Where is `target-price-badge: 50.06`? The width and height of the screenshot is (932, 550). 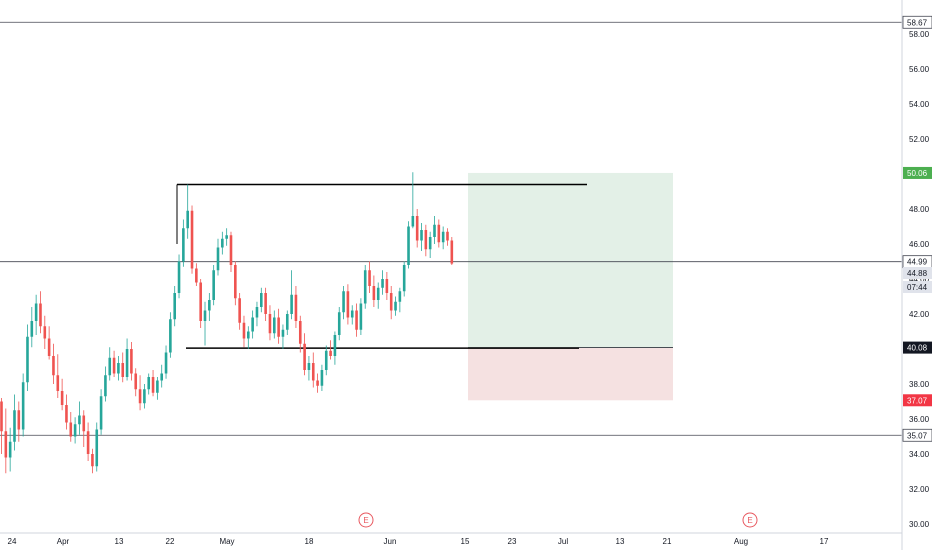 target-price-badge: 50.06 is located at coordinates (917, 172).